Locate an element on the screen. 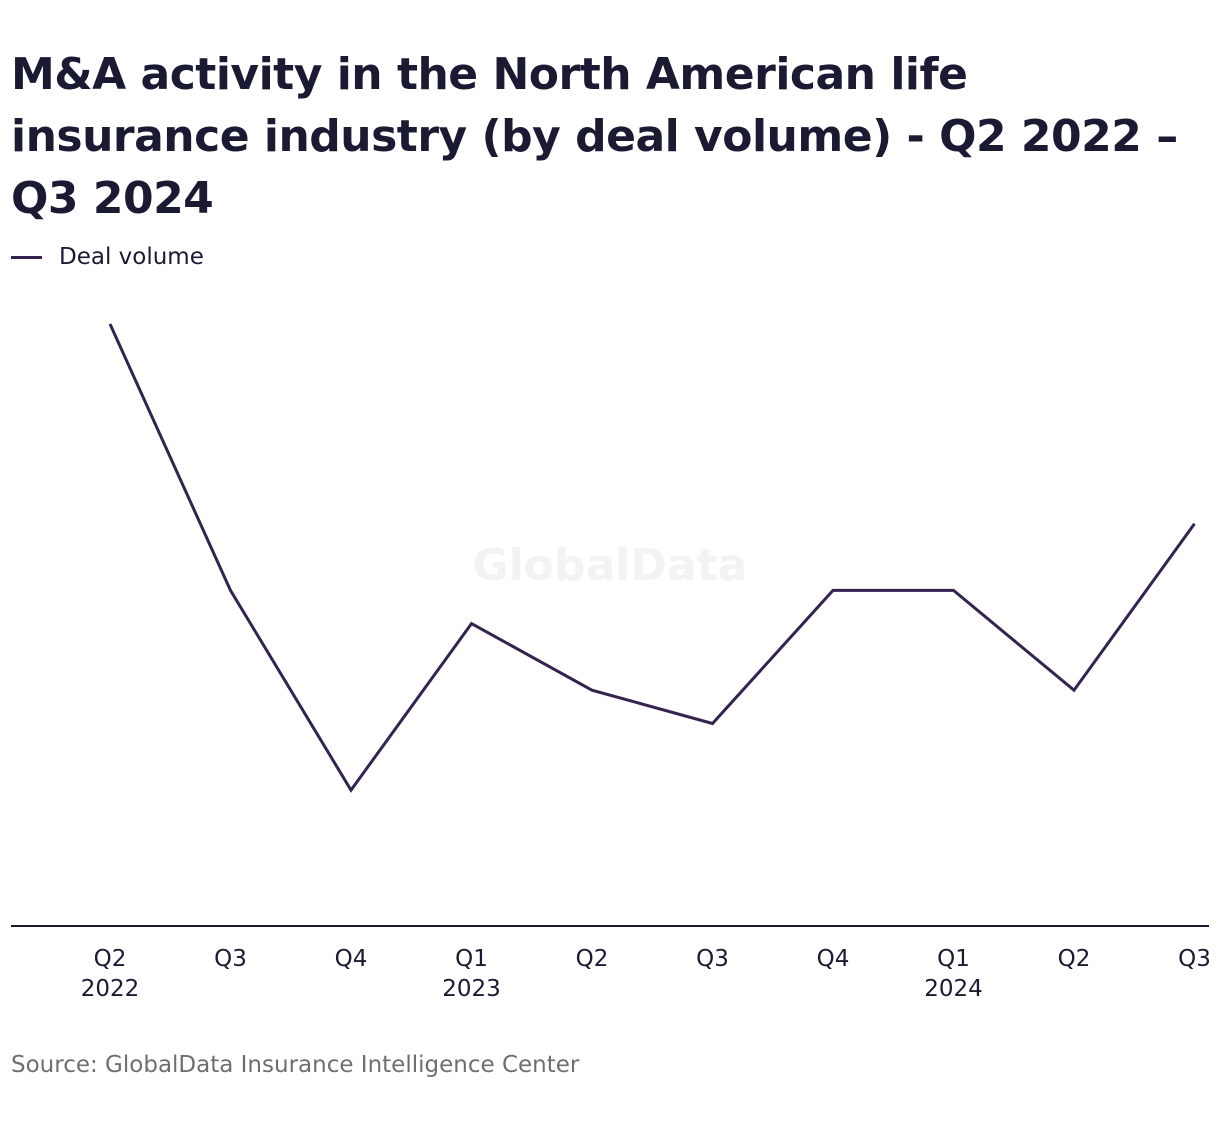 Image resolution: width=1220 pixels, height=1126 pixels. legend-swatch-deal-volume is located at coordinates (26, 257).